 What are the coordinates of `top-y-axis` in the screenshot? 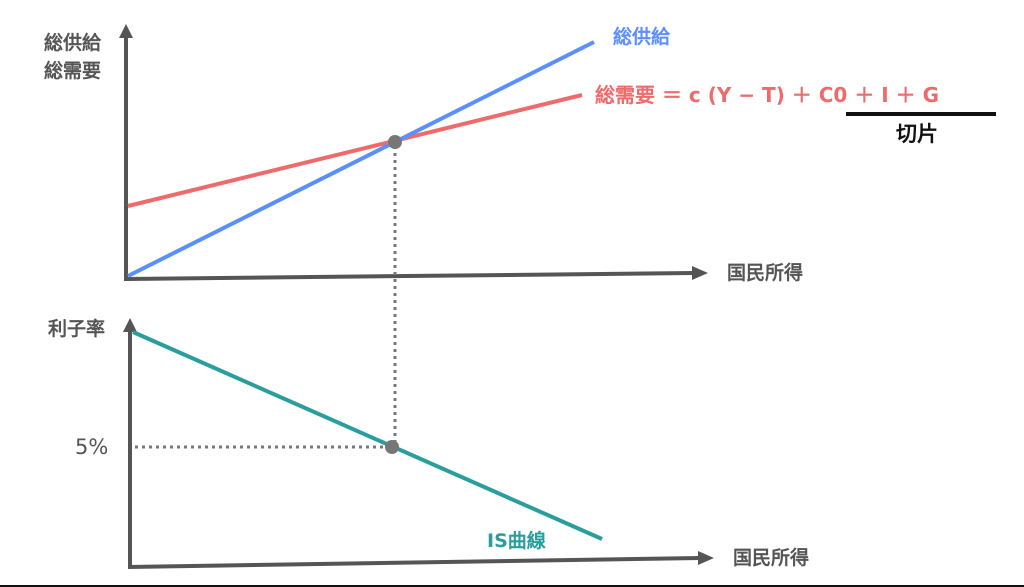 It's located at (126, 151).